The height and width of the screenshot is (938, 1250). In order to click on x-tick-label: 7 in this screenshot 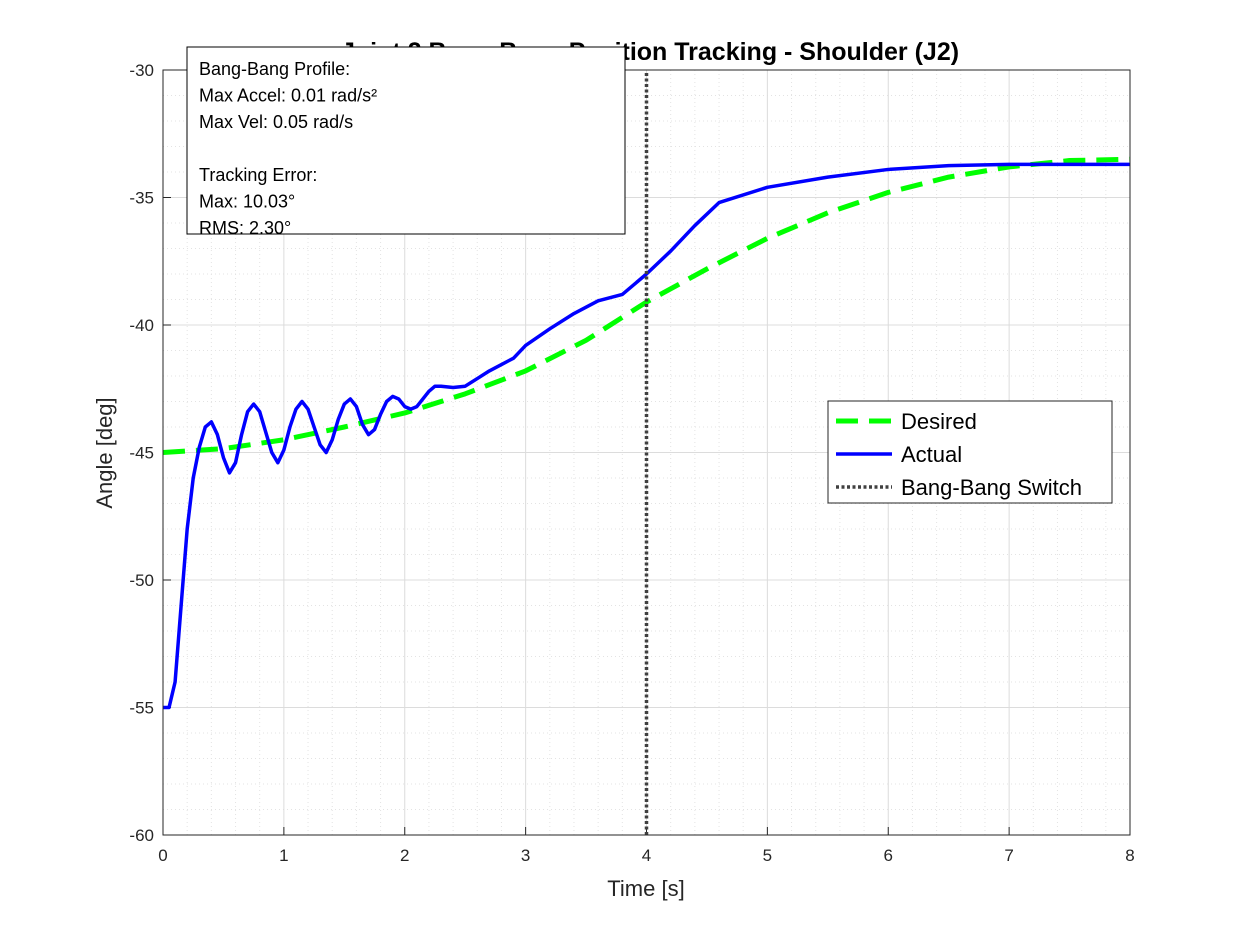, I will do `click(1008, 855)`.